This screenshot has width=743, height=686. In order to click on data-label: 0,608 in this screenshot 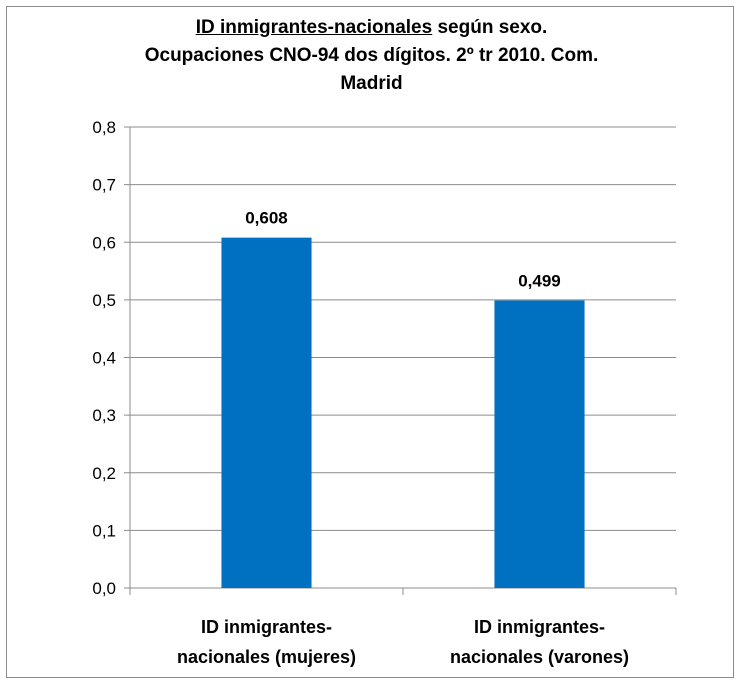, I will do `click(266, 218)`.